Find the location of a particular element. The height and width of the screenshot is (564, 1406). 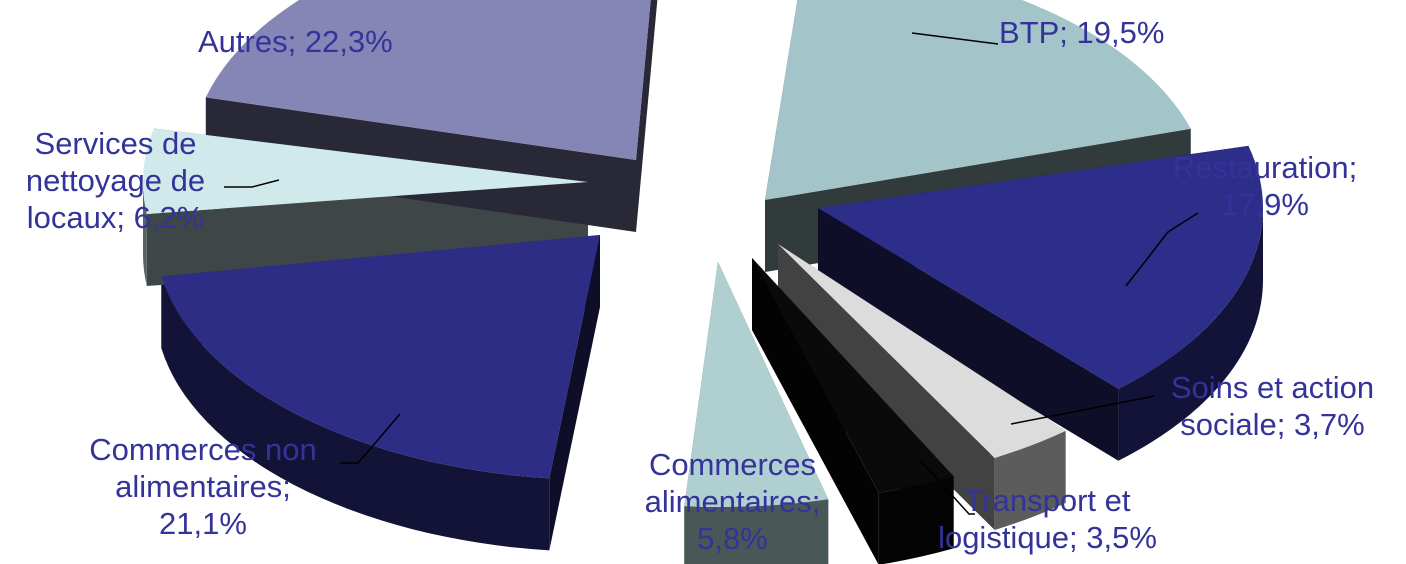

slice-label-line: Restauration; is located at coordinates (1265, 167).